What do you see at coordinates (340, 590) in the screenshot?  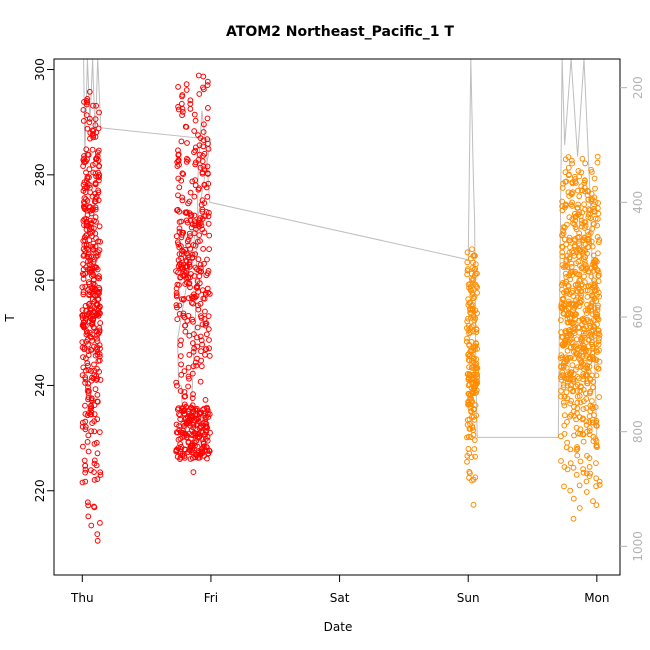 I see `x-axis: Thu Fri Sat Sun Mon` at bounding box center [340, 590].